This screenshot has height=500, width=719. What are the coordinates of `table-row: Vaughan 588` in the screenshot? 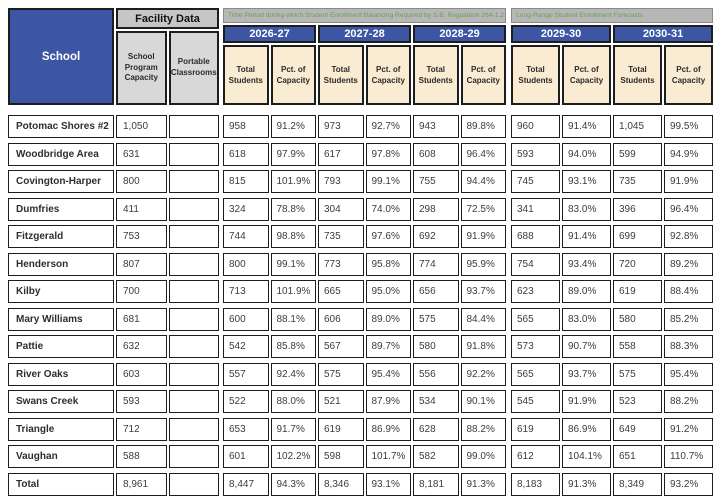 It's located at (113, 456).